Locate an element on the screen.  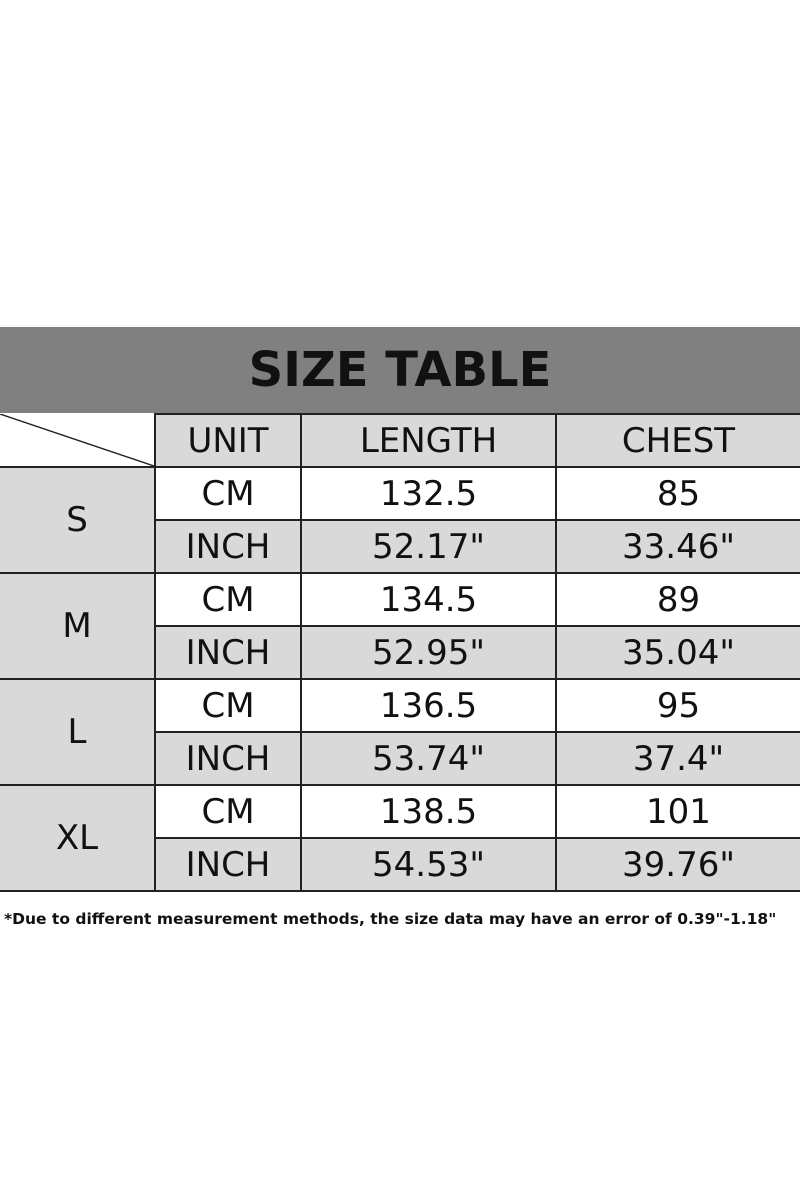
chest-cell: 39.76" is located at coordinates (677, 864).